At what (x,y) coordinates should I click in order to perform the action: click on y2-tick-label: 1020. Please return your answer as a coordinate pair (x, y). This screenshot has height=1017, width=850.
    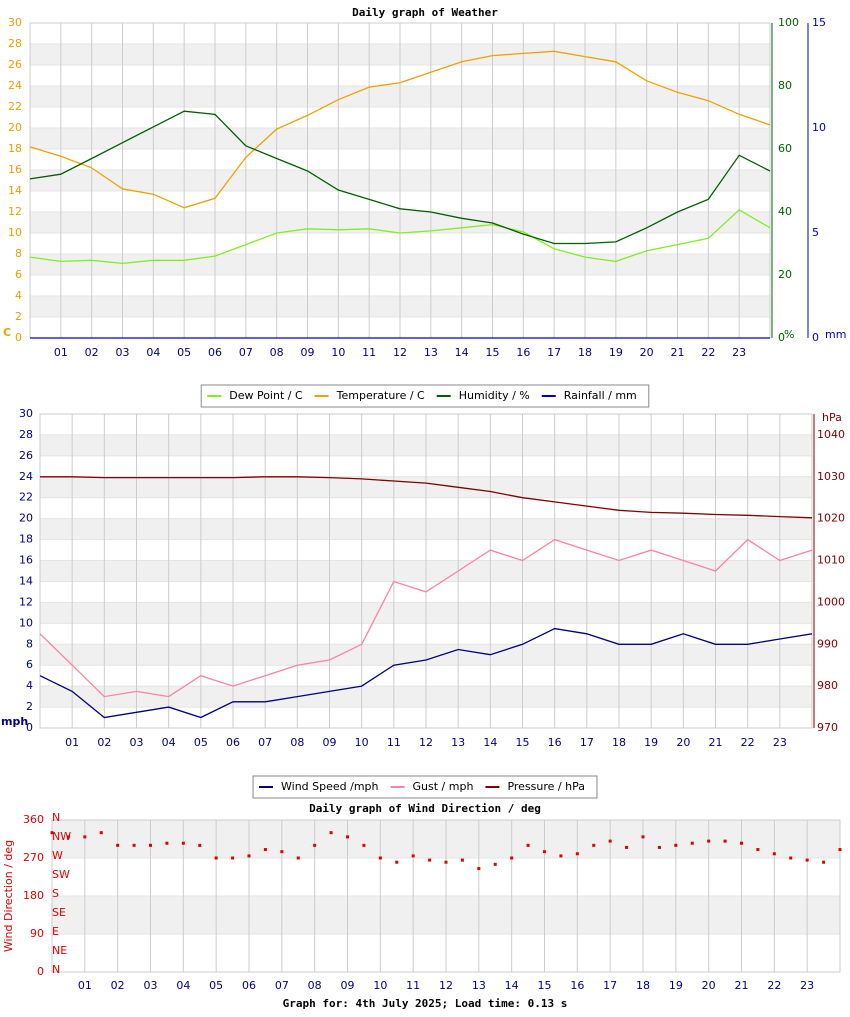
    Looking at the image, I should click on (831, 518).